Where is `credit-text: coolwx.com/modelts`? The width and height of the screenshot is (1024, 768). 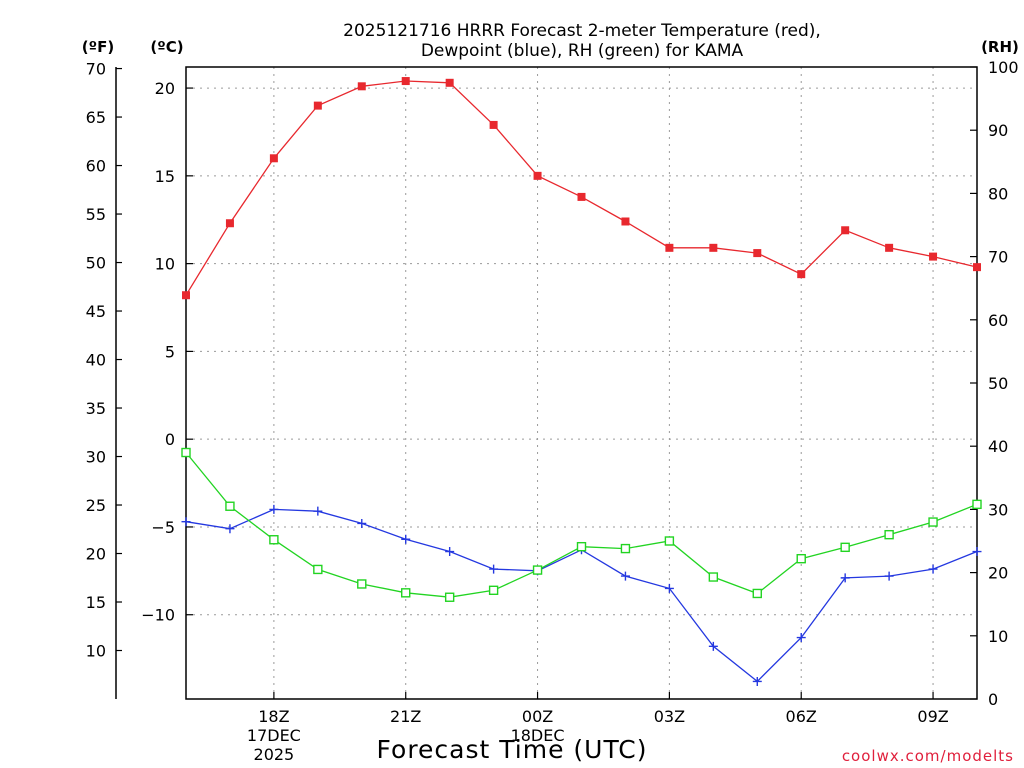 credit-text: coolwx.com/modelts is located at coordinates (928, 756).